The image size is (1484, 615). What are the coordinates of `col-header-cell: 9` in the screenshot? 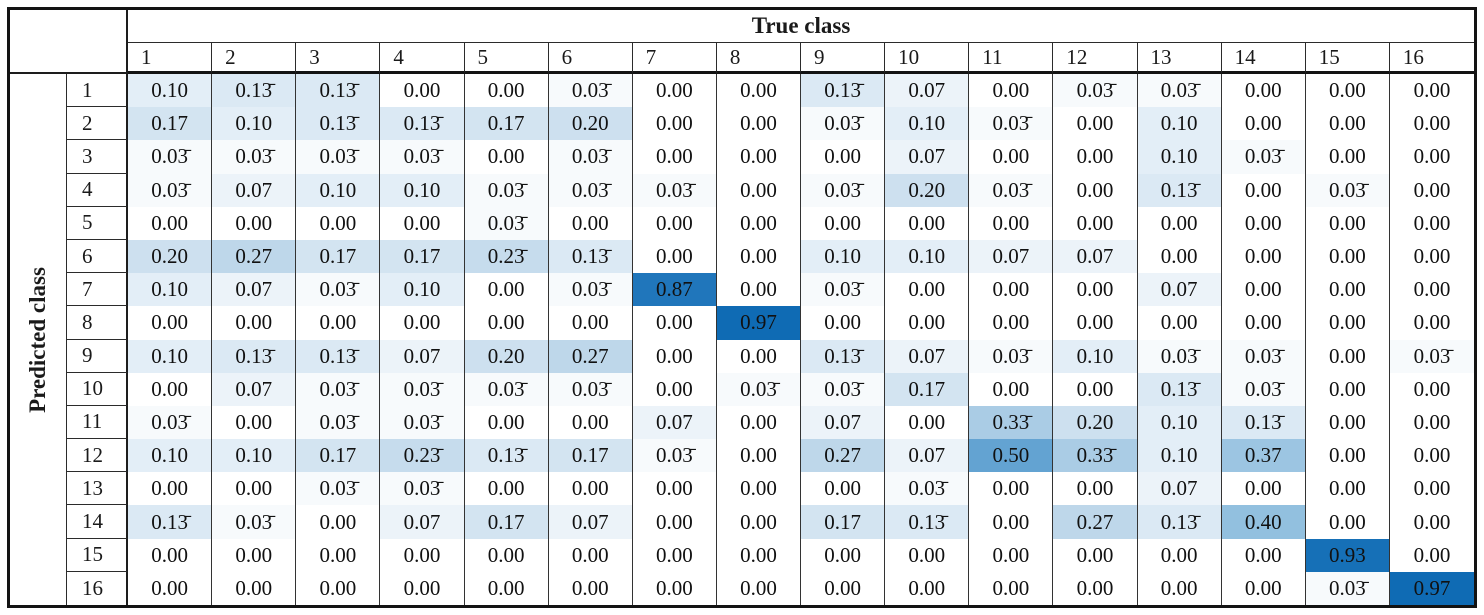 It's located at (843, 58).